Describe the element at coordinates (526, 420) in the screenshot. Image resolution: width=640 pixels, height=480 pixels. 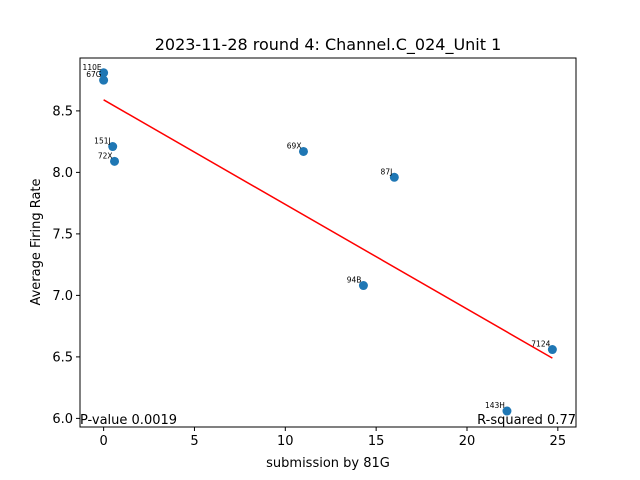
I see `r-squared-annotation: R-squared 0.77` at that location.